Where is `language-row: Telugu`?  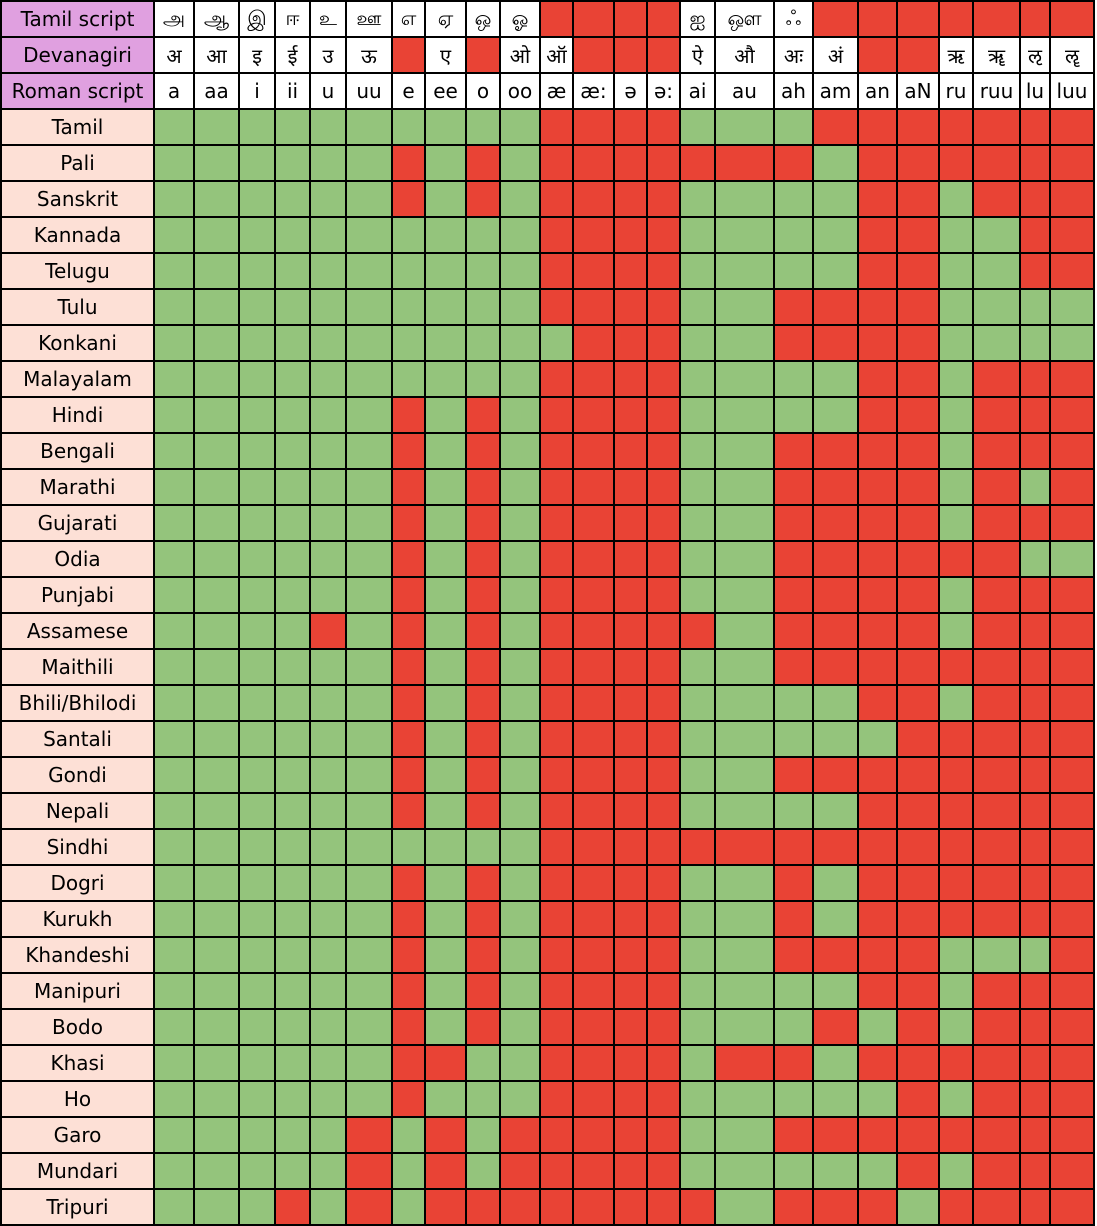
language-row: Telugu is located at coordinates (547, 271).